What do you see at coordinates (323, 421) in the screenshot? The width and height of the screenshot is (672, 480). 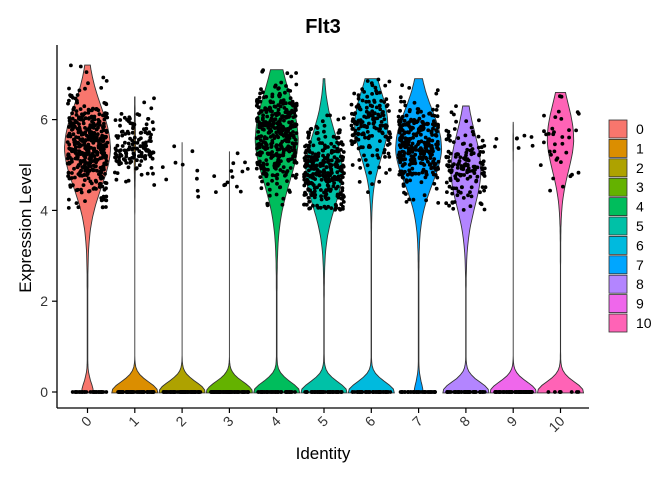 I see `x-axis-ticks: 0 1 2 3 4 5 6 7 8 9 10` at bounding box center [323, 421].